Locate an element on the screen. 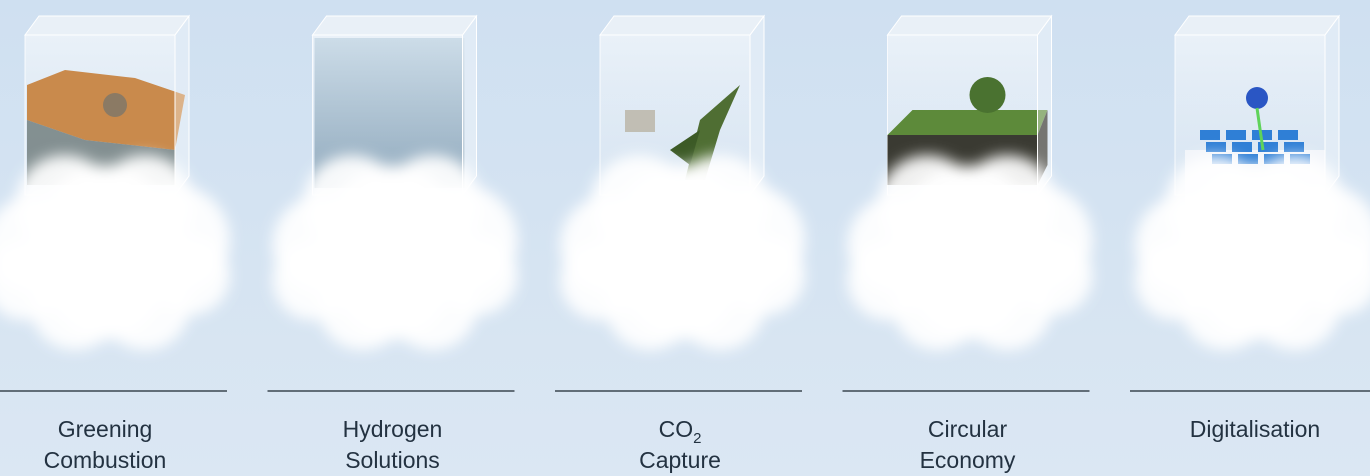 This screenshot has height=476, width=1370. terrain-detail is located at coordinates (115, 105).